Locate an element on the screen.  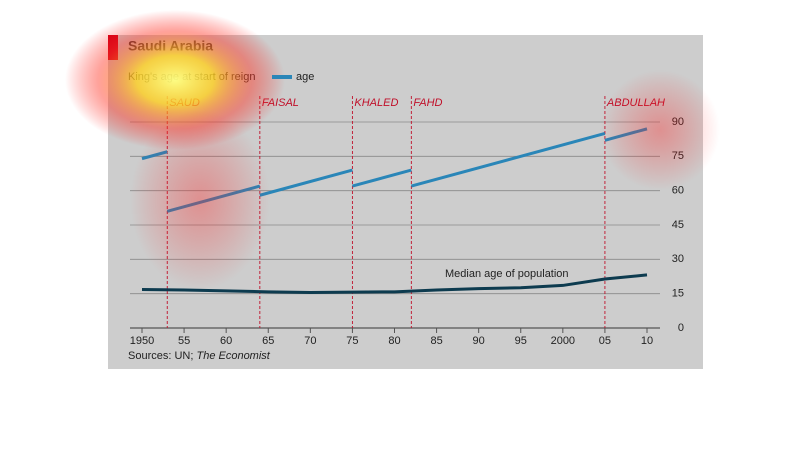
x-tick-label: 75 is located at coordinates (352, 341).